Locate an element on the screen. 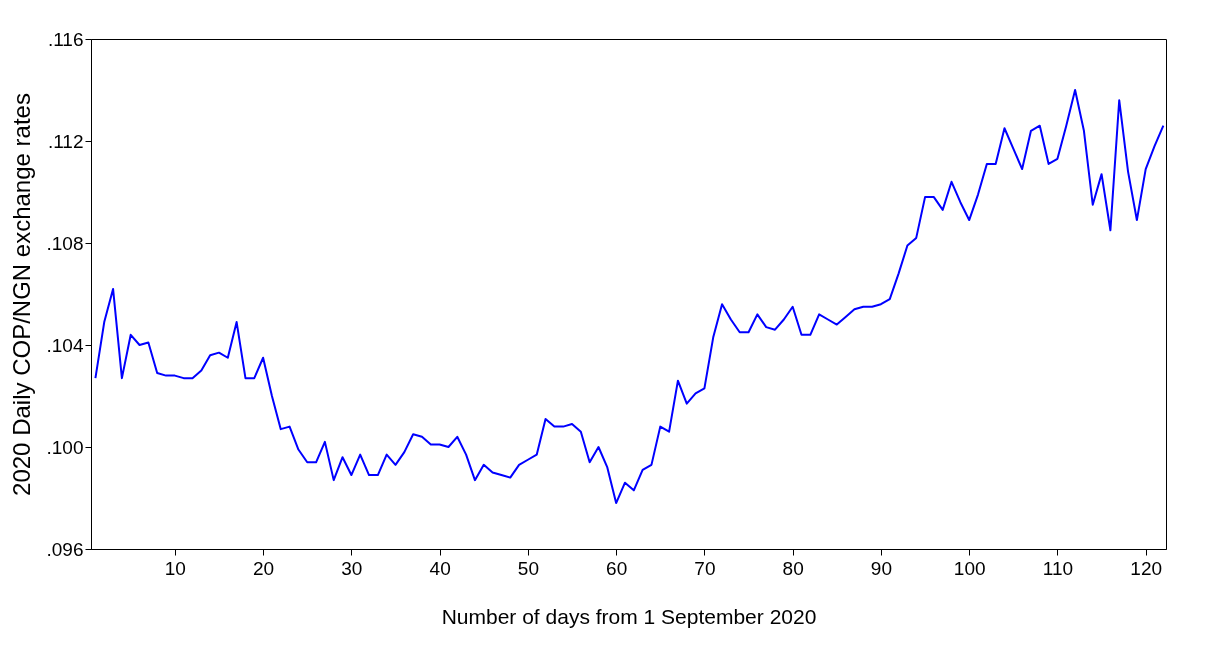 Image resolution: width=1216 pixels, height=651 pixels. x-tick-label: 80 is located at coordinates (793, 568).